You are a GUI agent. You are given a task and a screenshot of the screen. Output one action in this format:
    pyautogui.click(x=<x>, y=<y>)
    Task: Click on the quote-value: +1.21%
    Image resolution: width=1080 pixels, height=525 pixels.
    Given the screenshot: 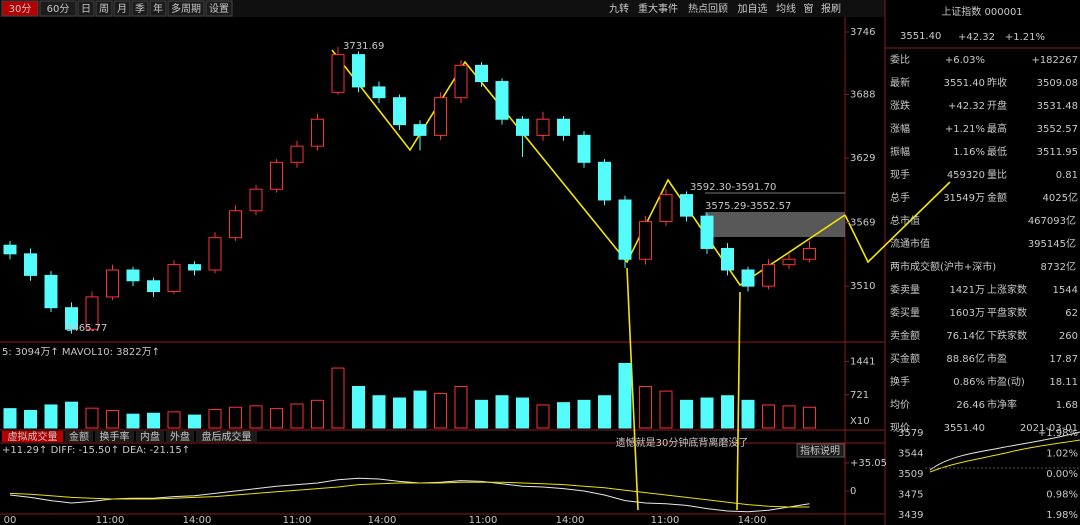 What is the action you would take?
    pyautogui.click(x=965, y=129)
    